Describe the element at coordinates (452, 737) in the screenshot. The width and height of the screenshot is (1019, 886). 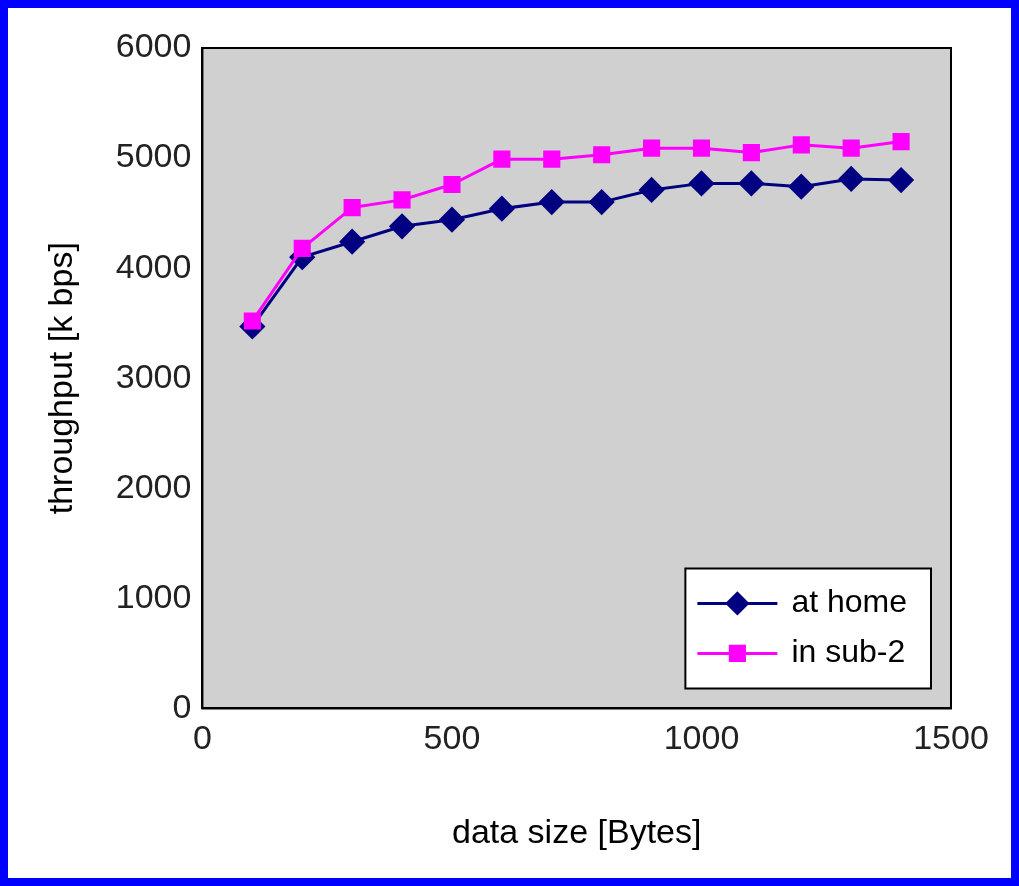
I see `x-tick-label: 500` at that location.